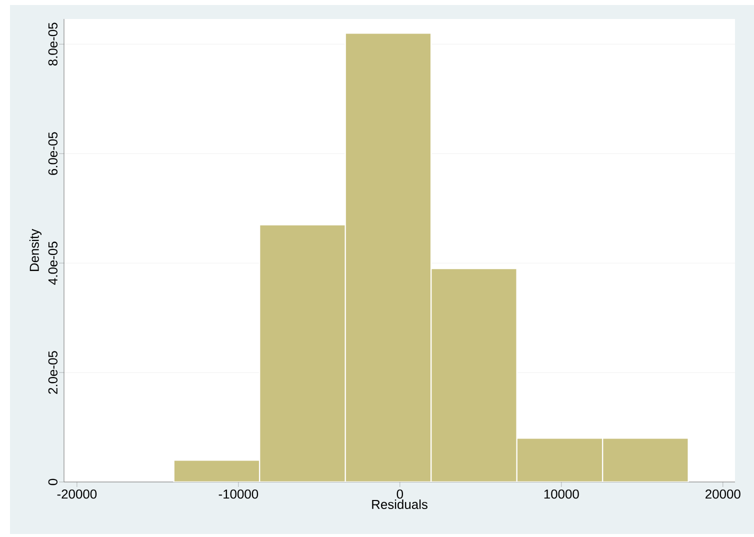 This screenshot has height=537, width=754. What do you see at coordinates (53, 44) in the screenshot?
I see `y-tick-label: 8.0e-05` at bounding box center [53, 44].